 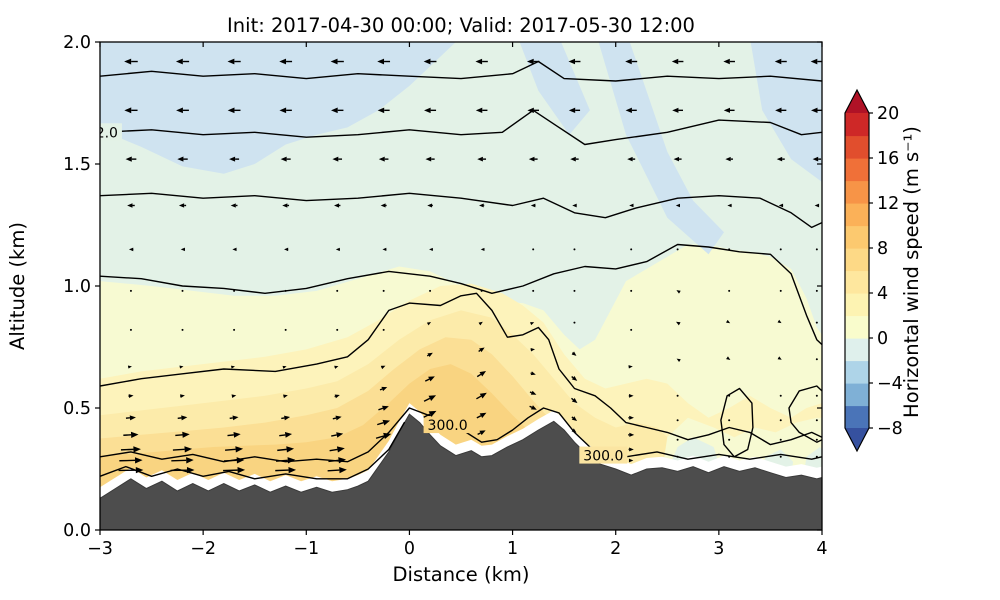 I want to click on x-tick-label: 3, so click(x=718, y=549).